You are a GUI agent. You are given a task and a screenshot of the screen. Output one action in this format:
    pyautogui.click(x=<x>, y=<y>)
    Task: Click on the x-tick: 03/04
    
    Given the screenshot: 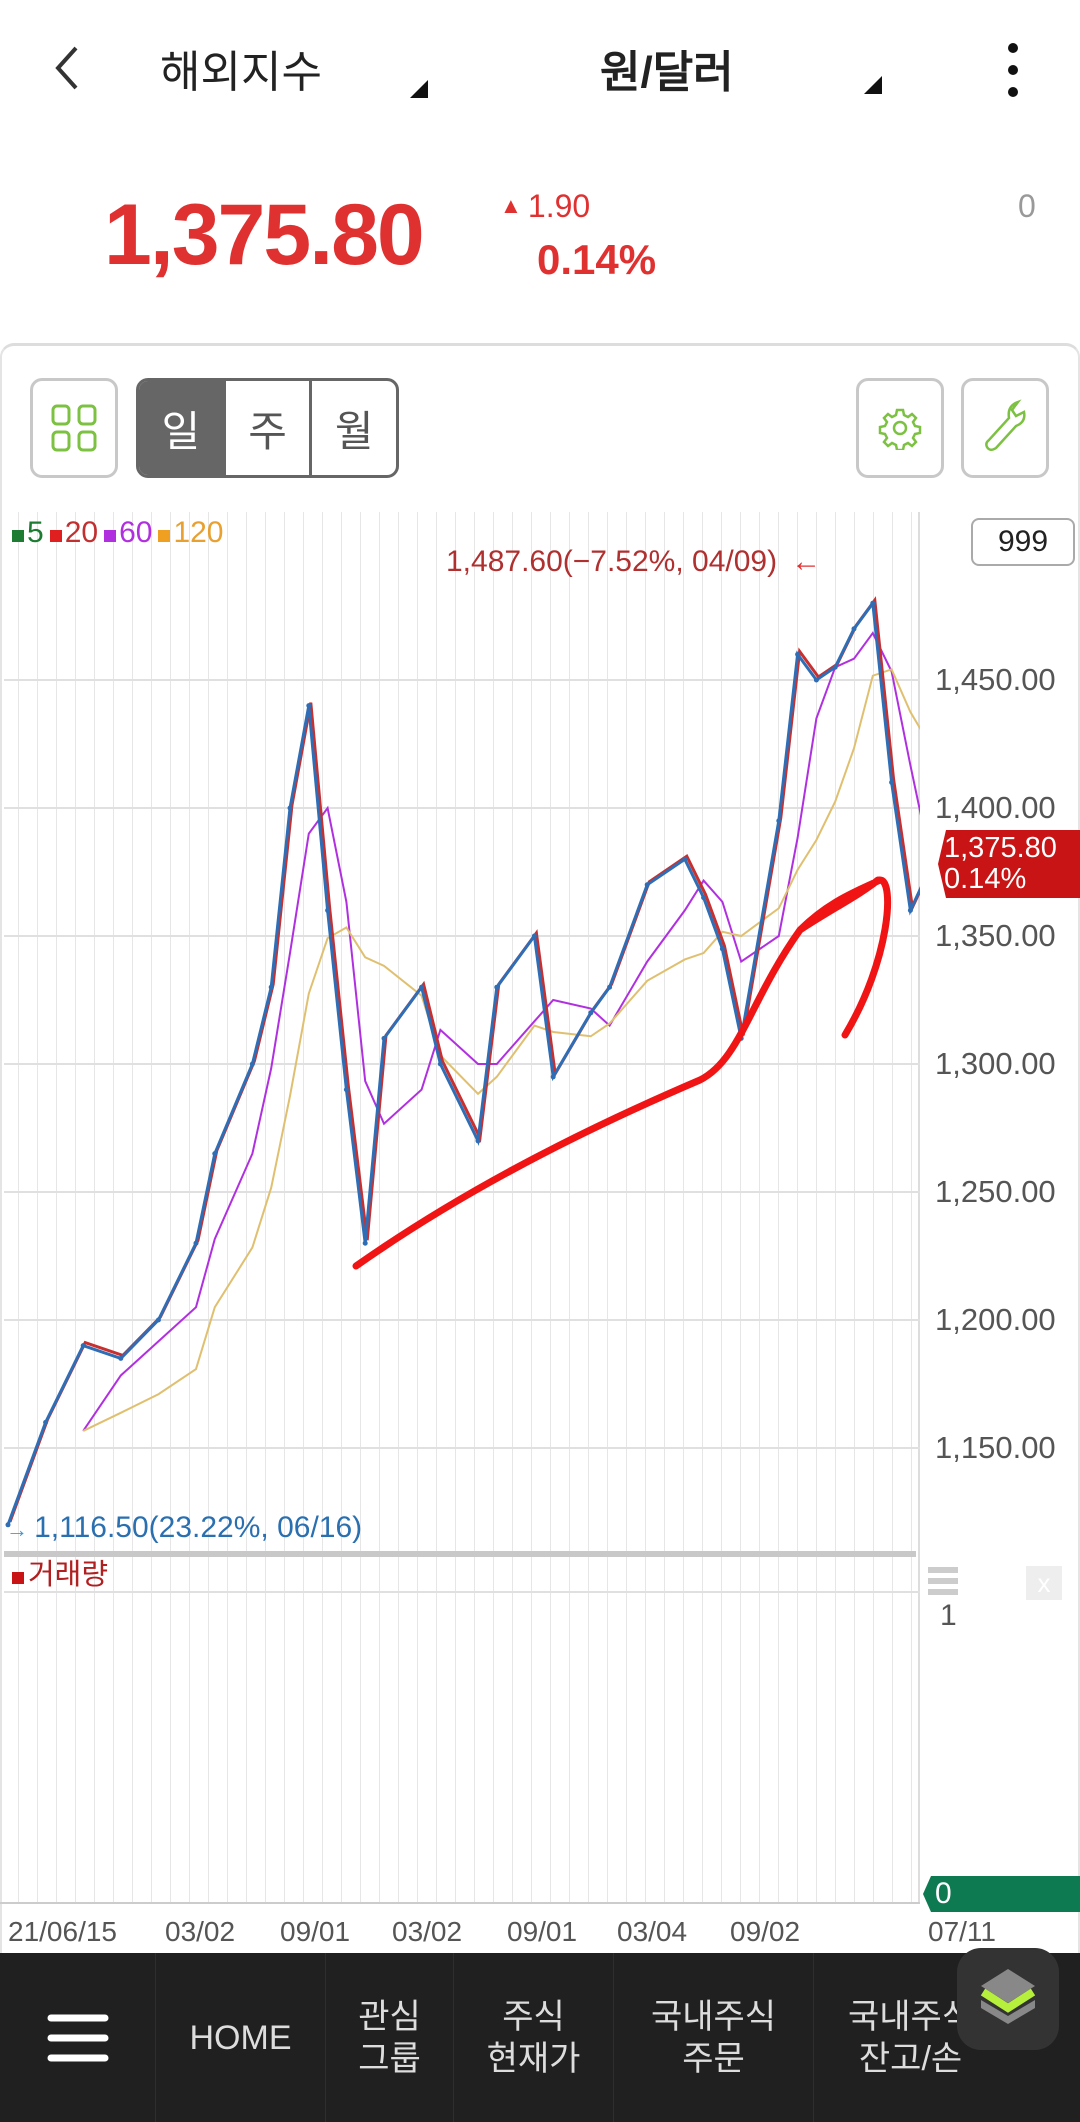 What is the action you would take?
    pyautogui.click(x=652, y=1931)
    